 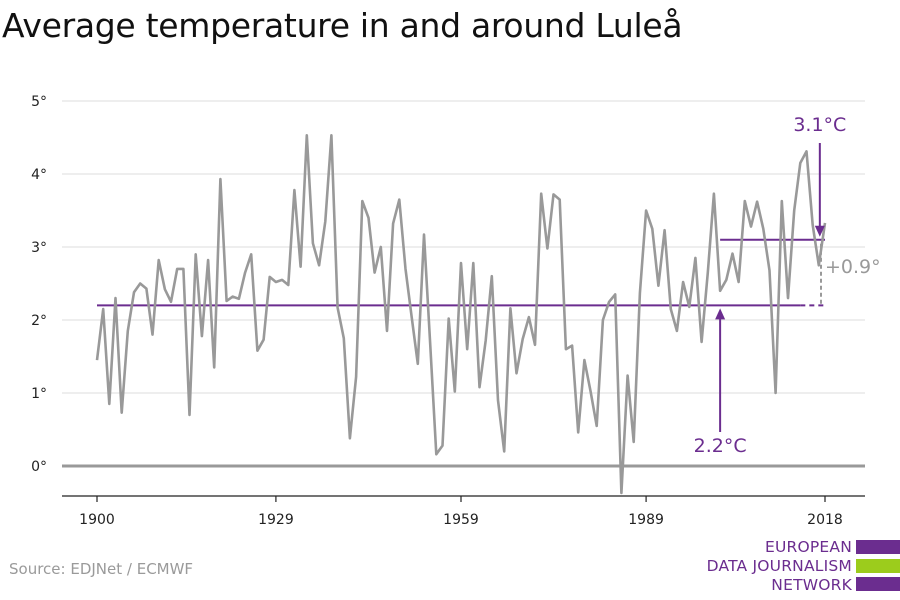 What do you see at coordinates (808, 547) in the screenshot?
I see `logo-line-1: EUROPEAN` at bounding box center [808, 547].